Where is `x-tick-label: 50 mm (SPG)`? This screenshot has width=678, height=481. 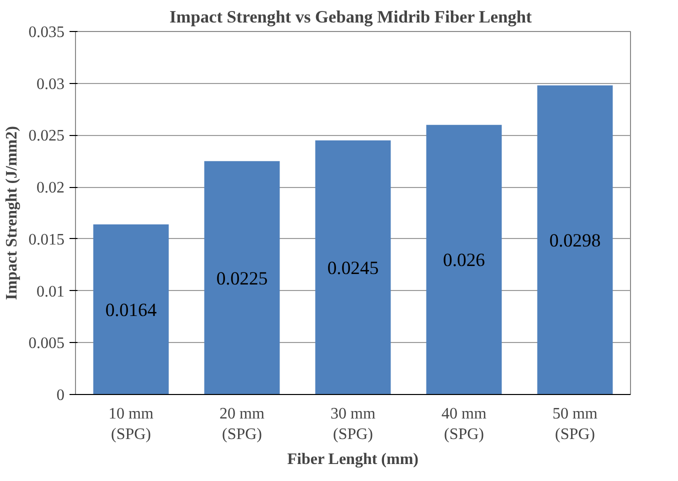 x-tick-label: 50 mm (SPG) is located at coordinates (575, 424).